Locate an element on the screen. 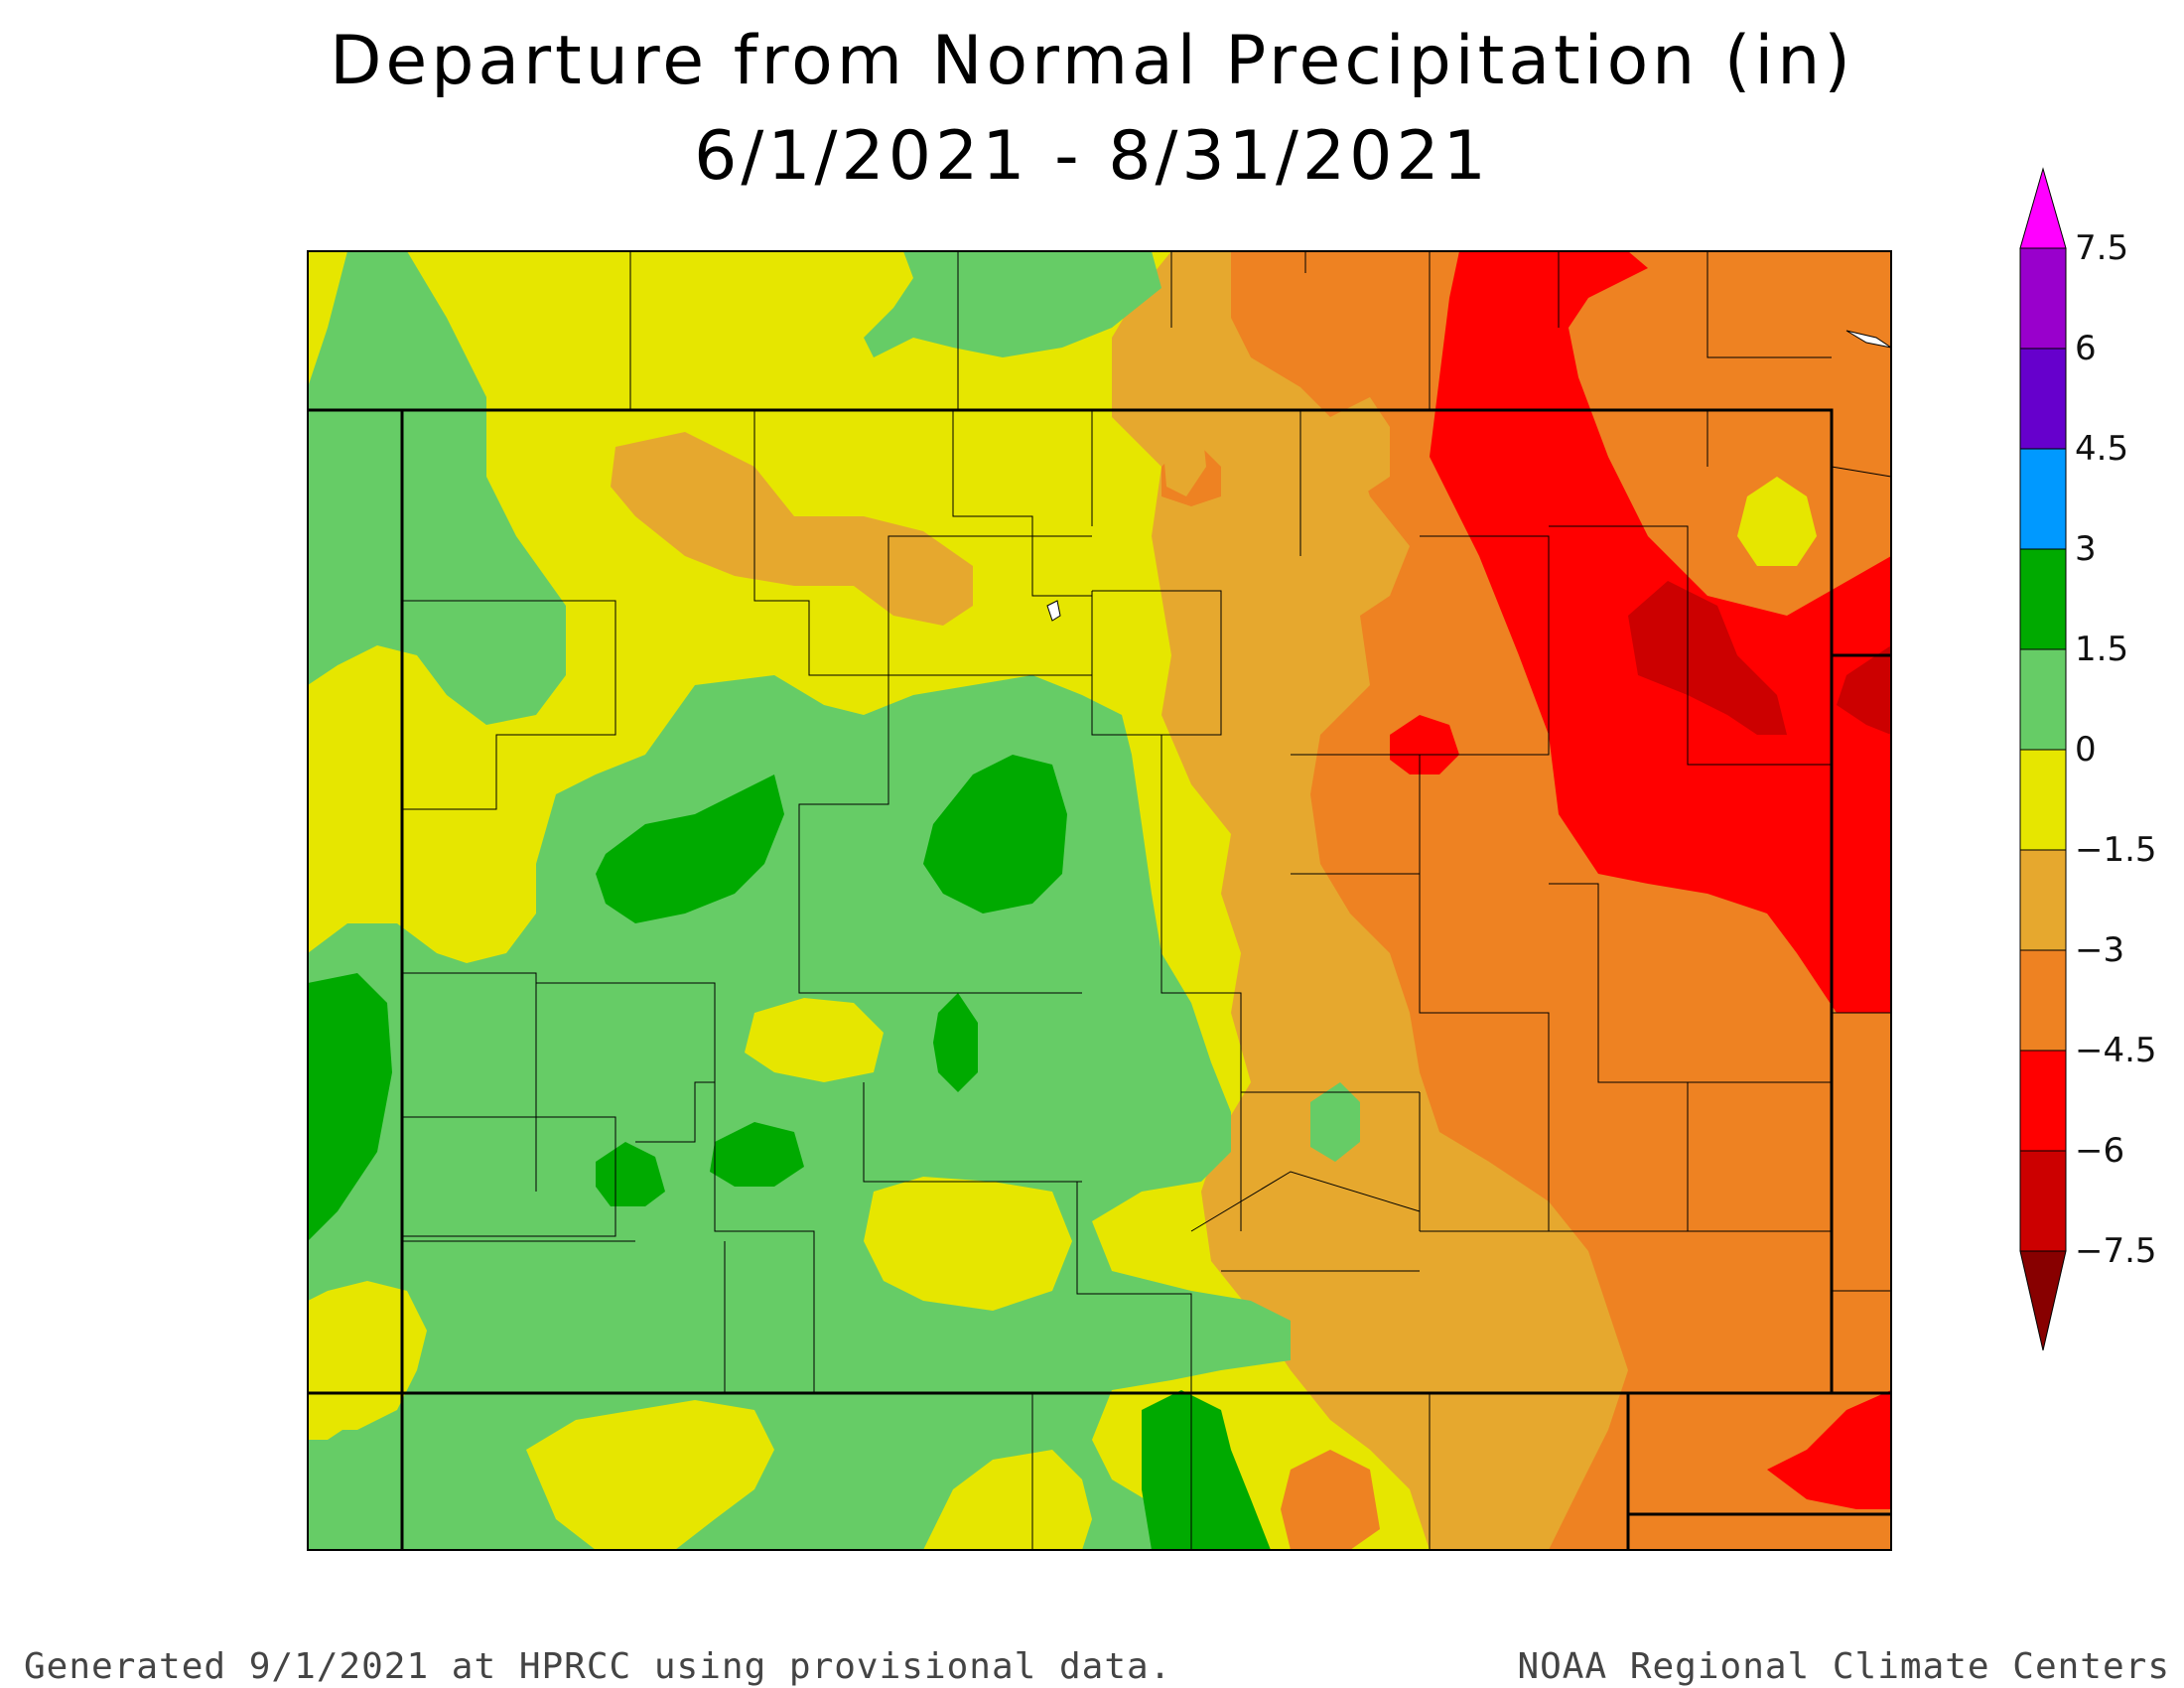 The width and height of the screenshot is (2184, 1688). legend-tick-label: −1.5 is located at coordinates (2116, 850).